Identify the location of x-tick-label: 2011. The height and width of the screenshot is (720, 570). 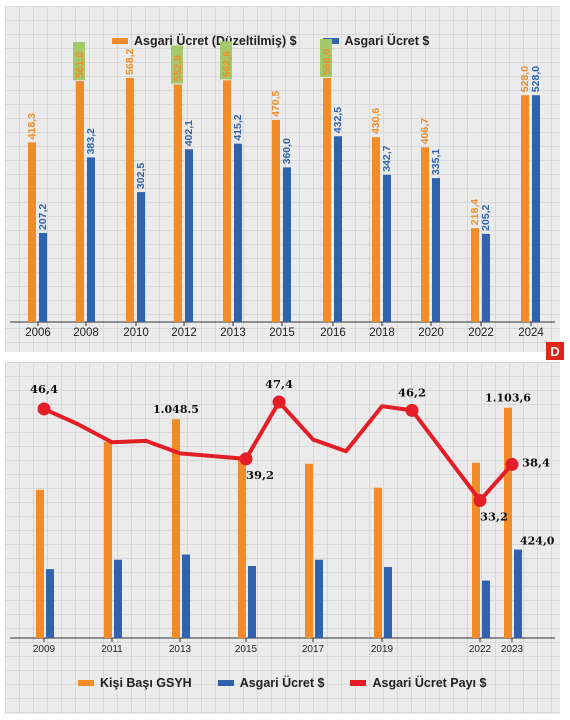
(112, 649).